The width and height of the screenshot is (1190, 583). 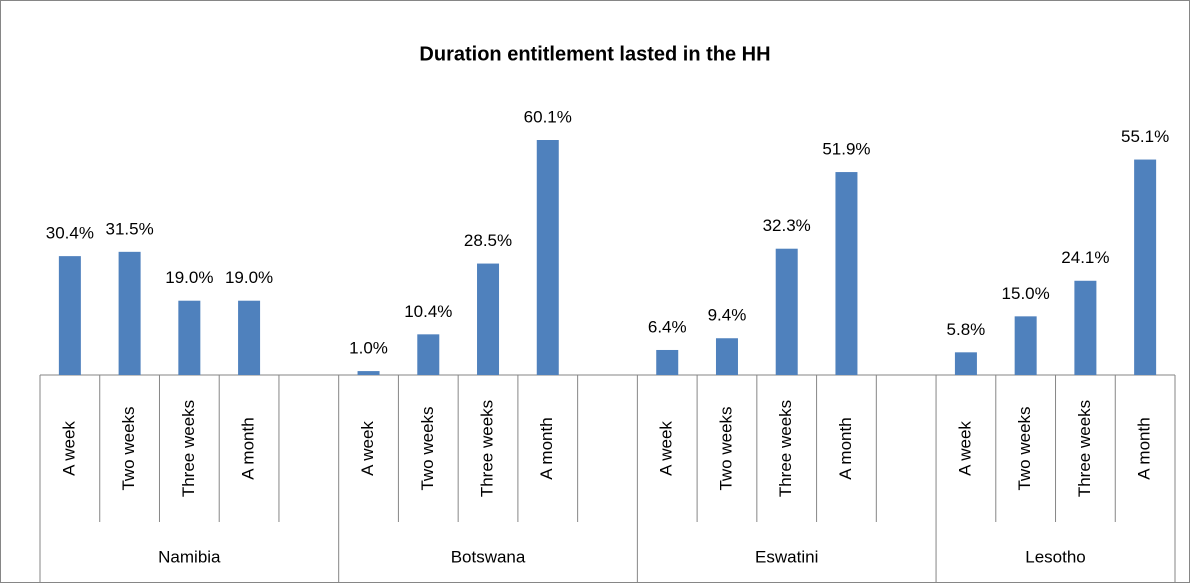 I want to click on data-label: 55.1%, so click(x=1145, y=136).